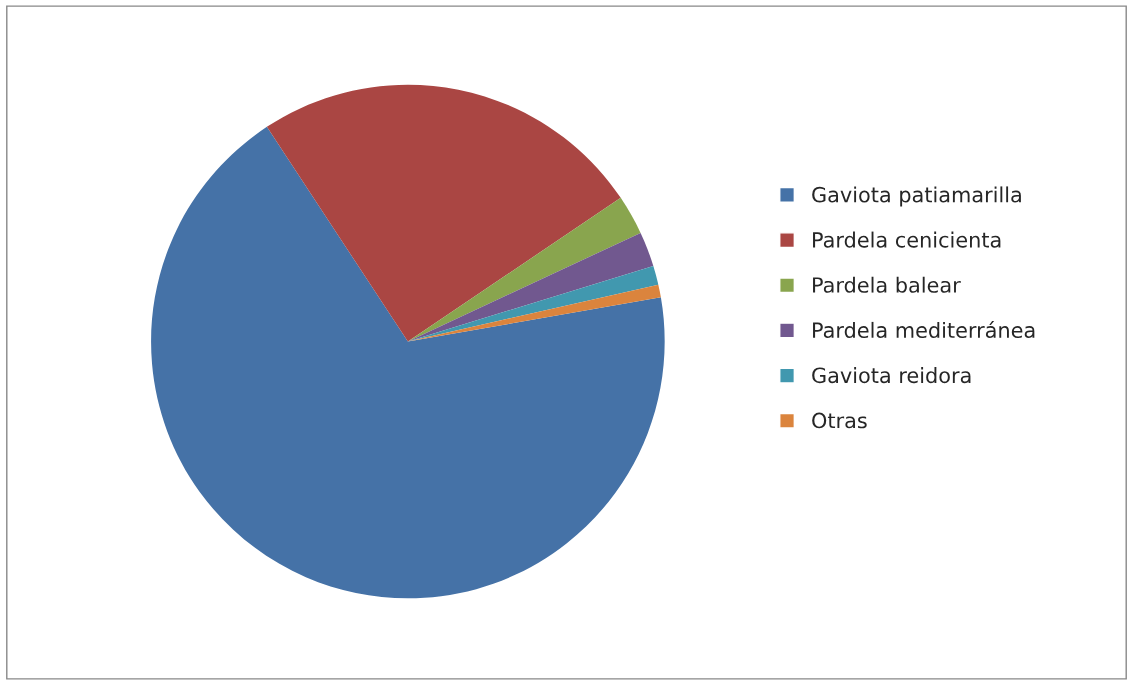 This screenshot has height=683, width=1133. What do you see at coordinates (887, 284) in the screenshot?
I see `legend-label: Pardela balear` at bounding box center [887, 284].